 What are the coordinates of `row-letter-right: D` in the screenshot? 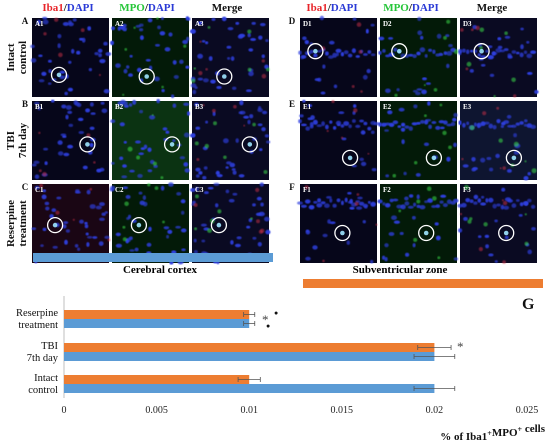 It's located at (292, 21).